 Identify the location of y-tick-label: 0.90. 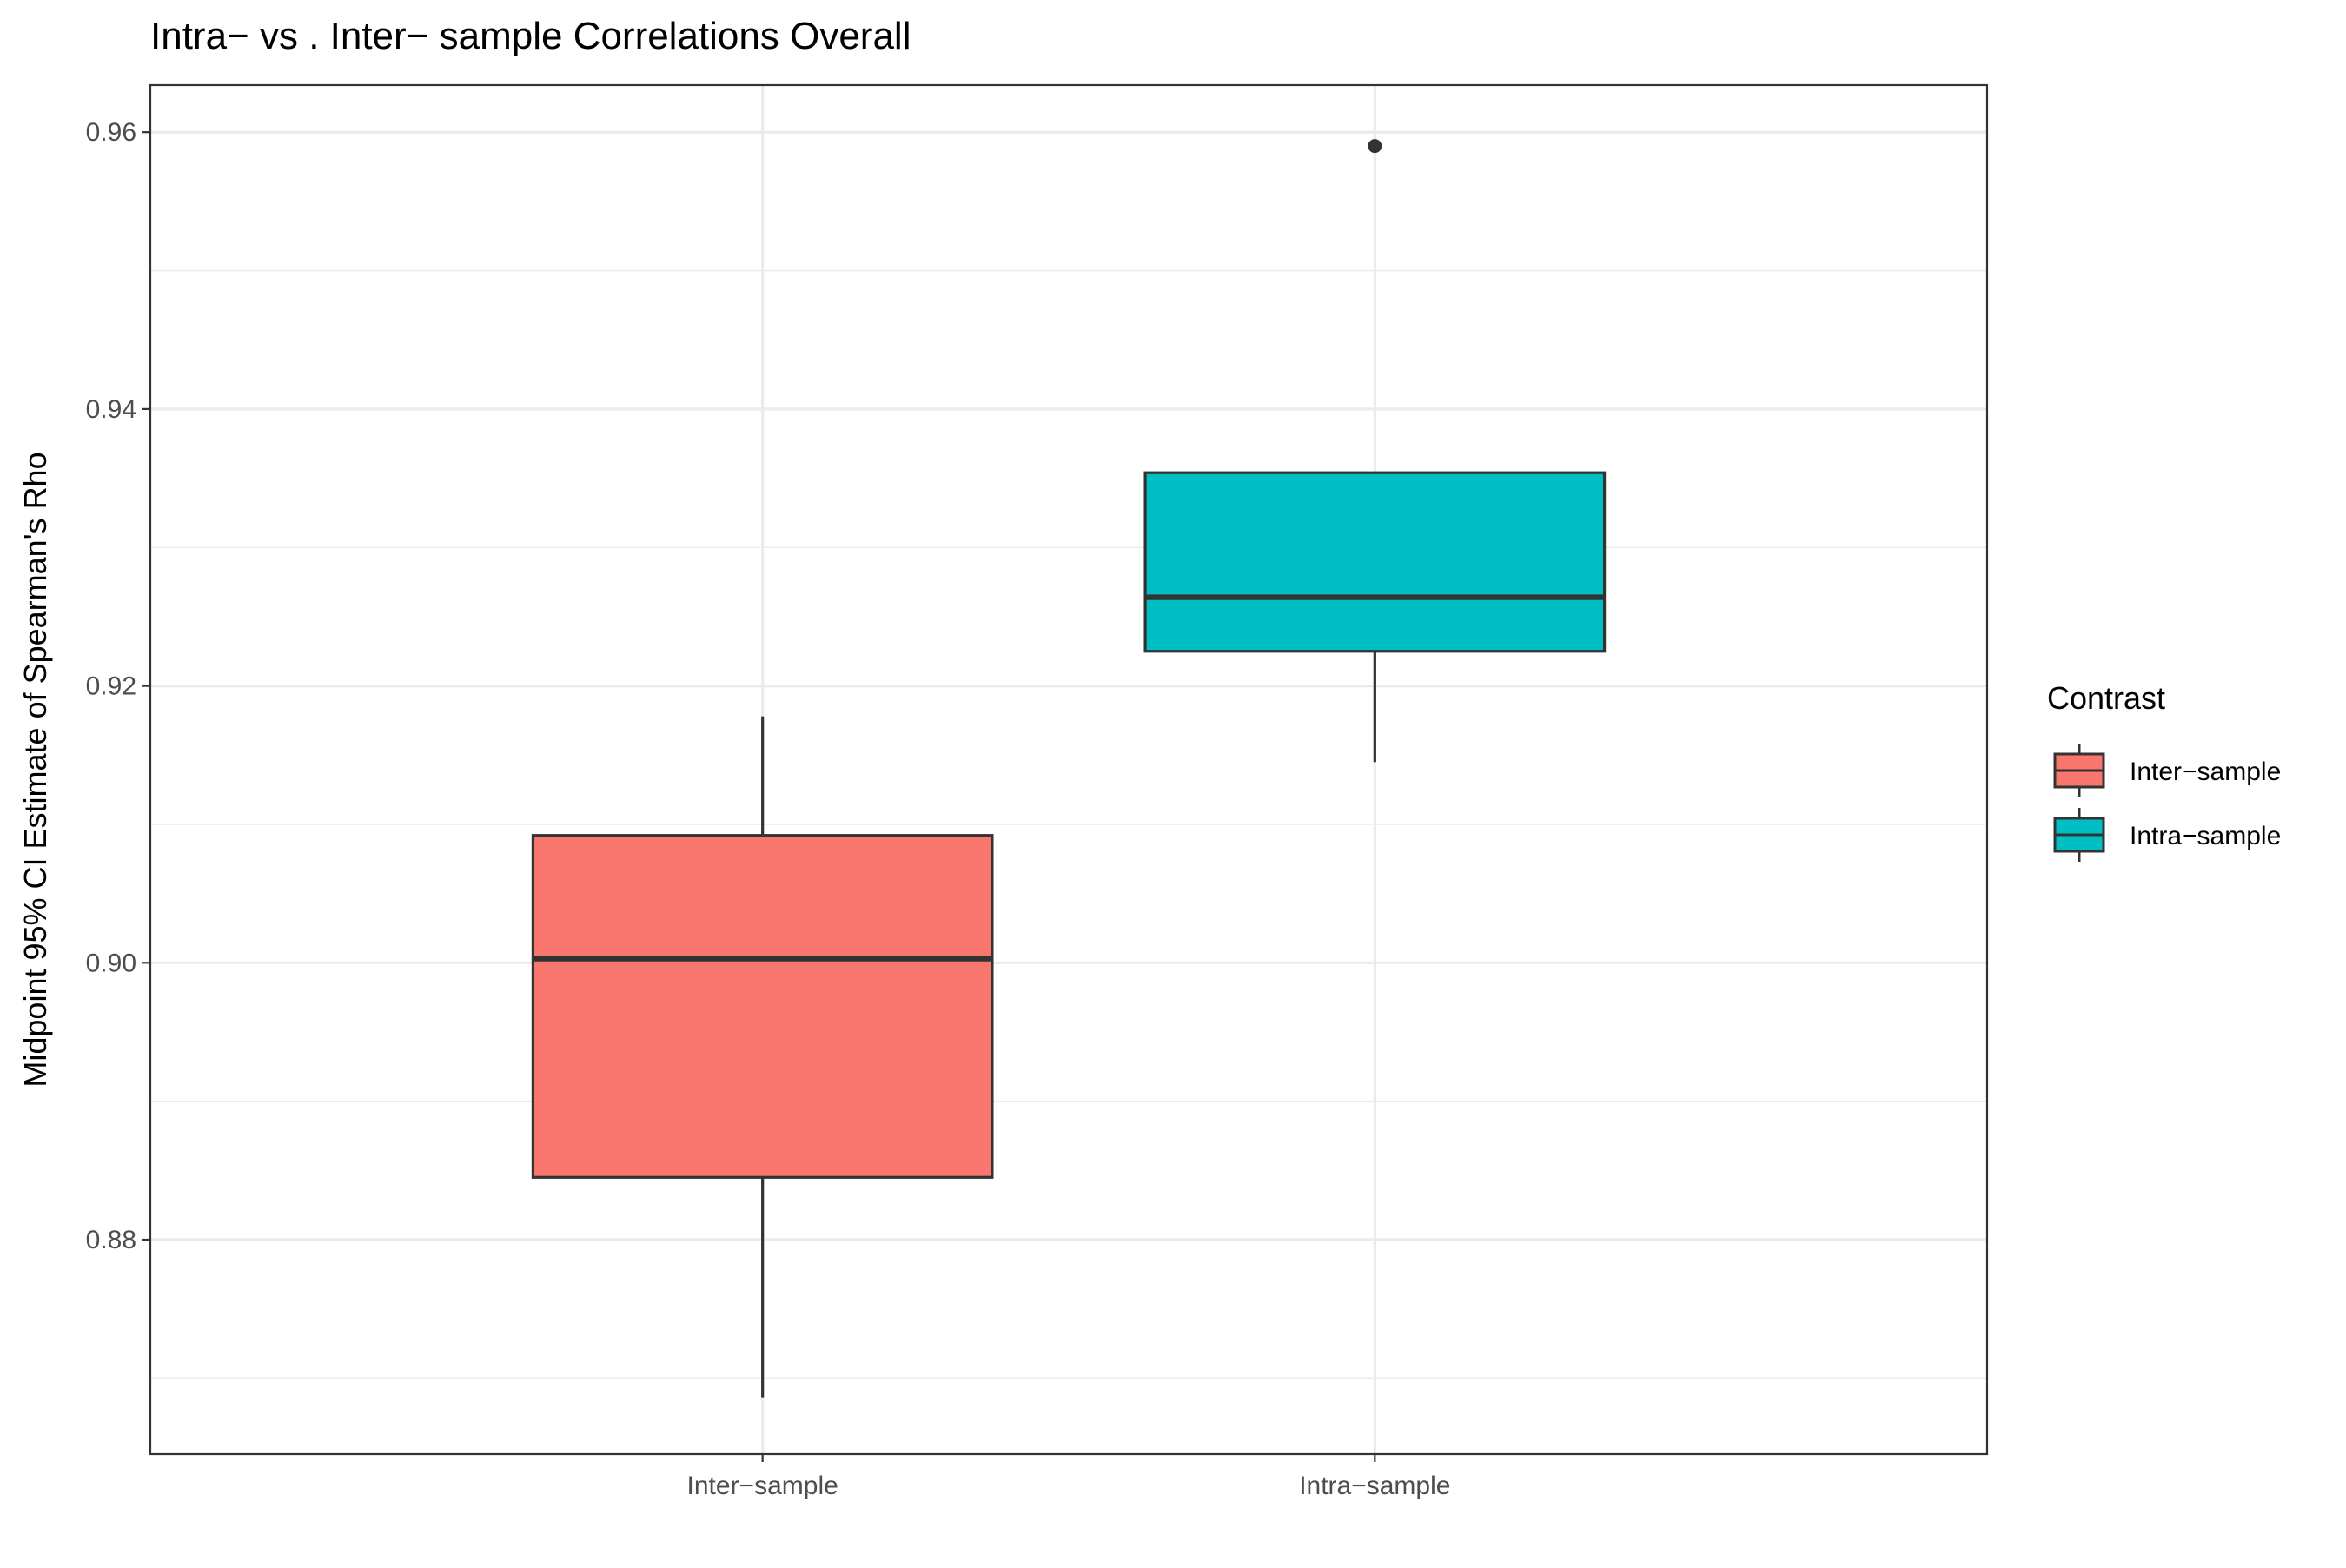
(111, 963).